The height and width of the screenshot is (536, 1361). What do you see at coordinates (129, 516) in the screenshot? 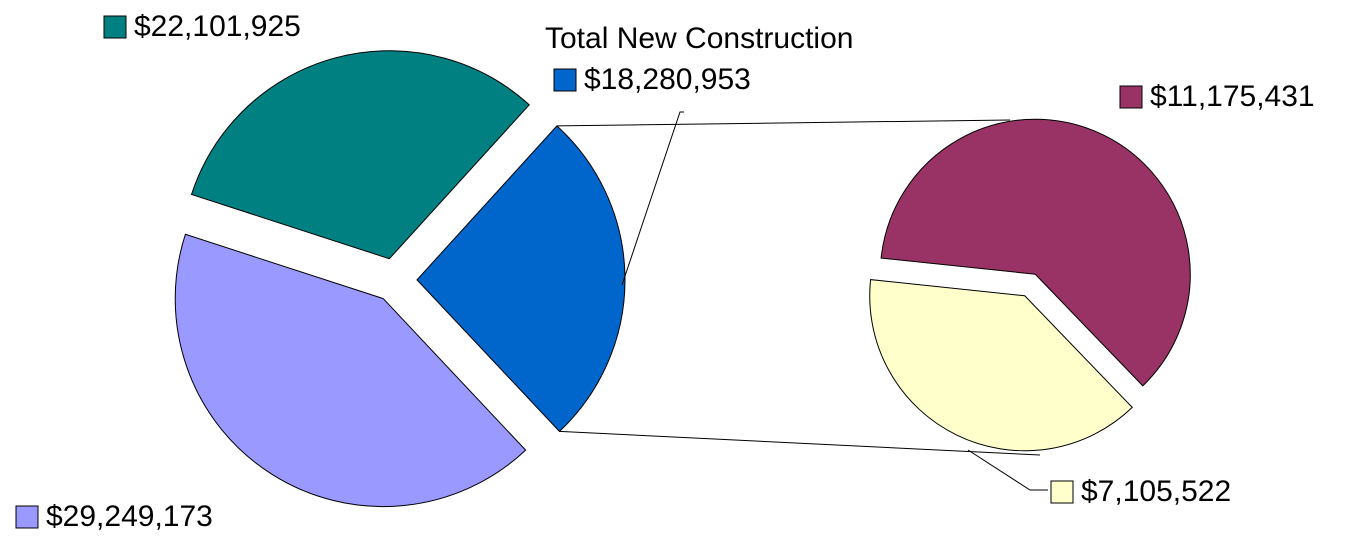
I see `data-label: $29,249,173` at bounding box center [129, 516].